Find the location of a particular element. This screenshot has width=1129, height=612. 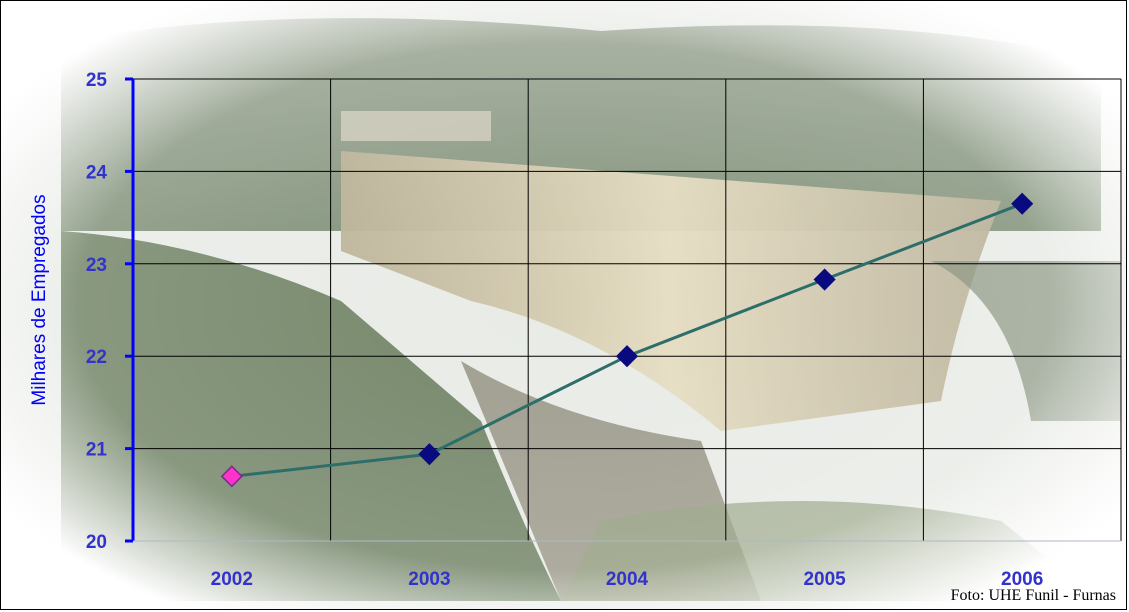

y-tick-label: 24 is located at coordinates (97, 172).